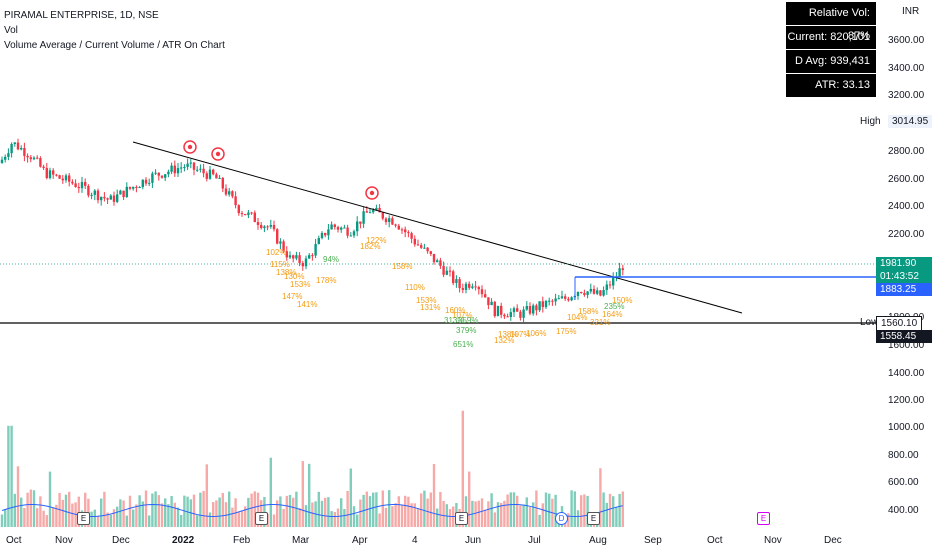 Image resolution: width=932 pixels, height=550 pixels. Describe the element at coordinates (11, 30) in the screenshot. I see `vol-indicator-label: Vol` at that location.